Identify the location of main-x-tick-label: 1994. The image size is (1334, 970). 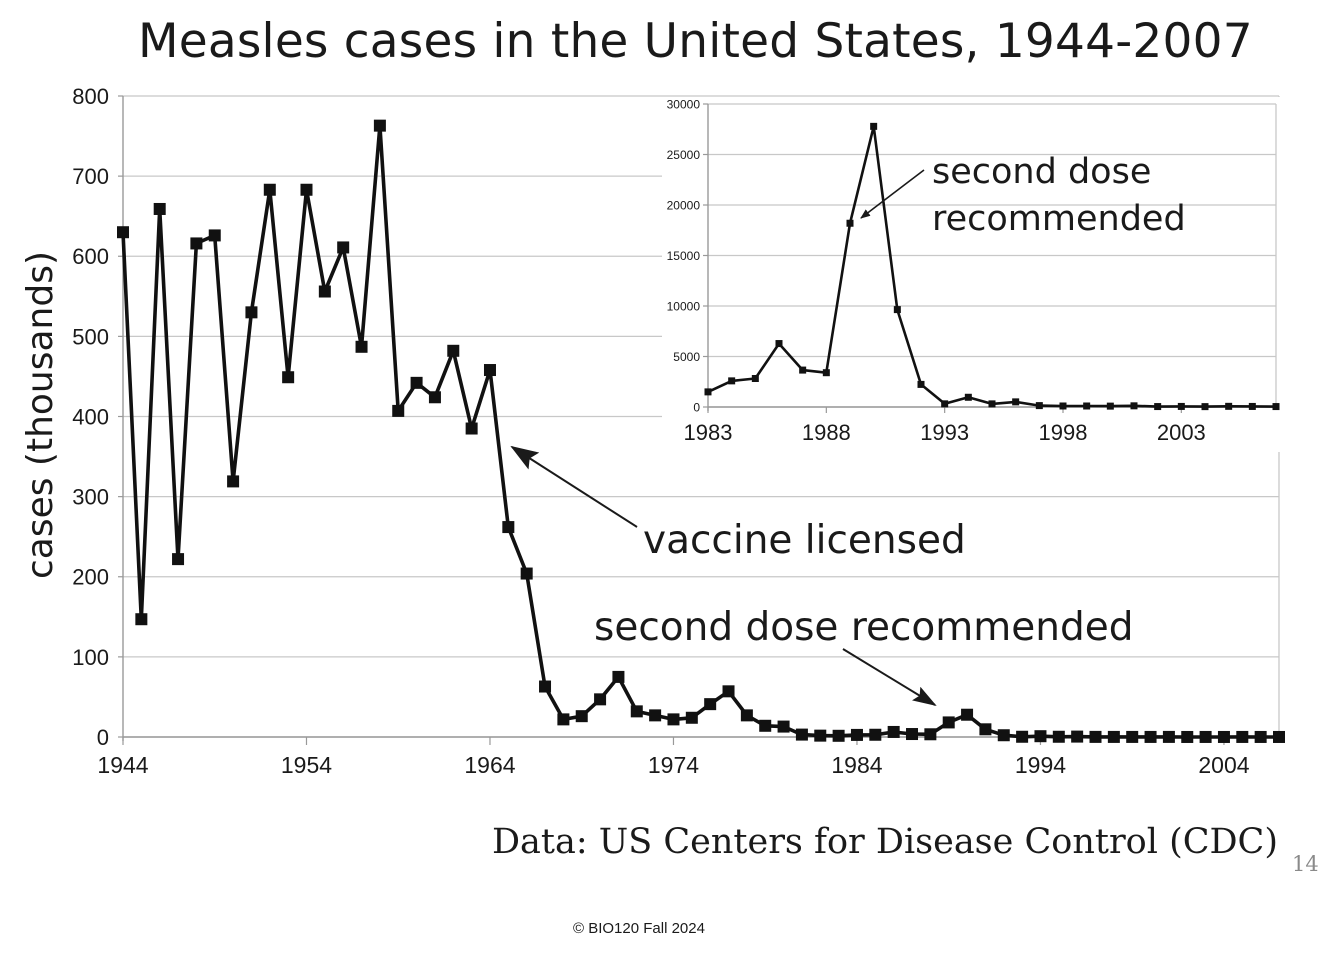
(1040, 765).